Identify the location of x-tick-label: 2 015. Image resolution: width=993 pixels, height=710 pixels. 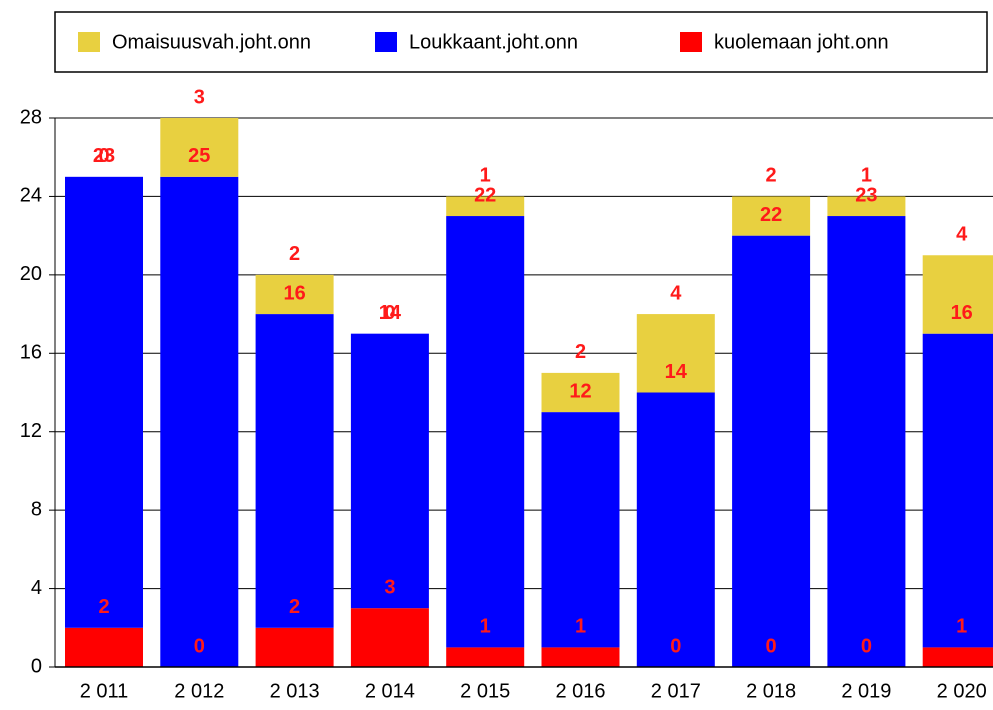
(485, 691).